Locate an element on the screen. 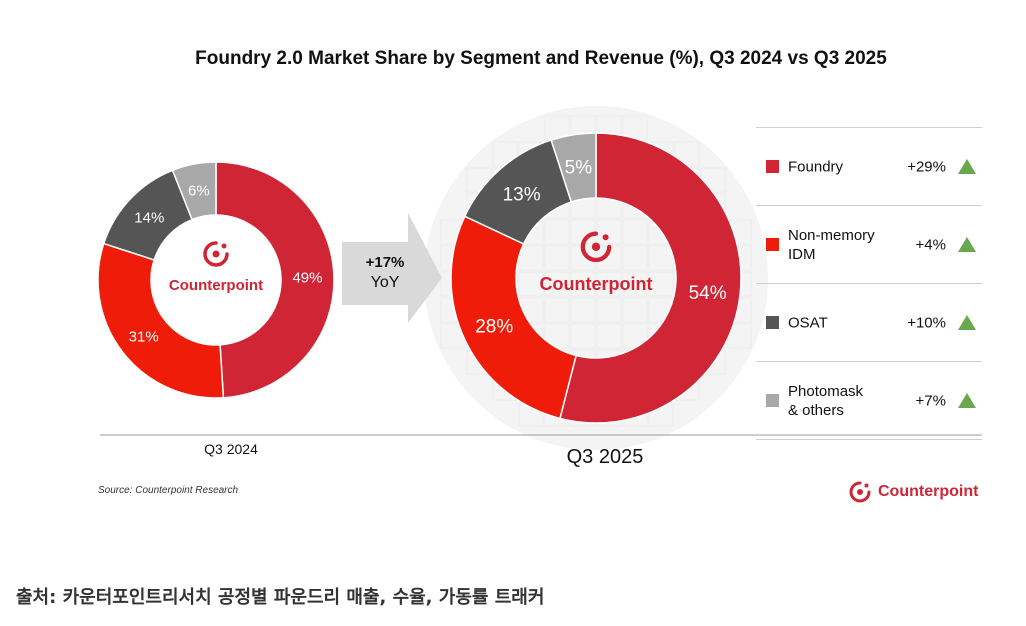 Image resolution: width=1026 pixels, height=626 pixels. series-label-q3-2024: Q3 2024 is located at coordinates (231, 449).